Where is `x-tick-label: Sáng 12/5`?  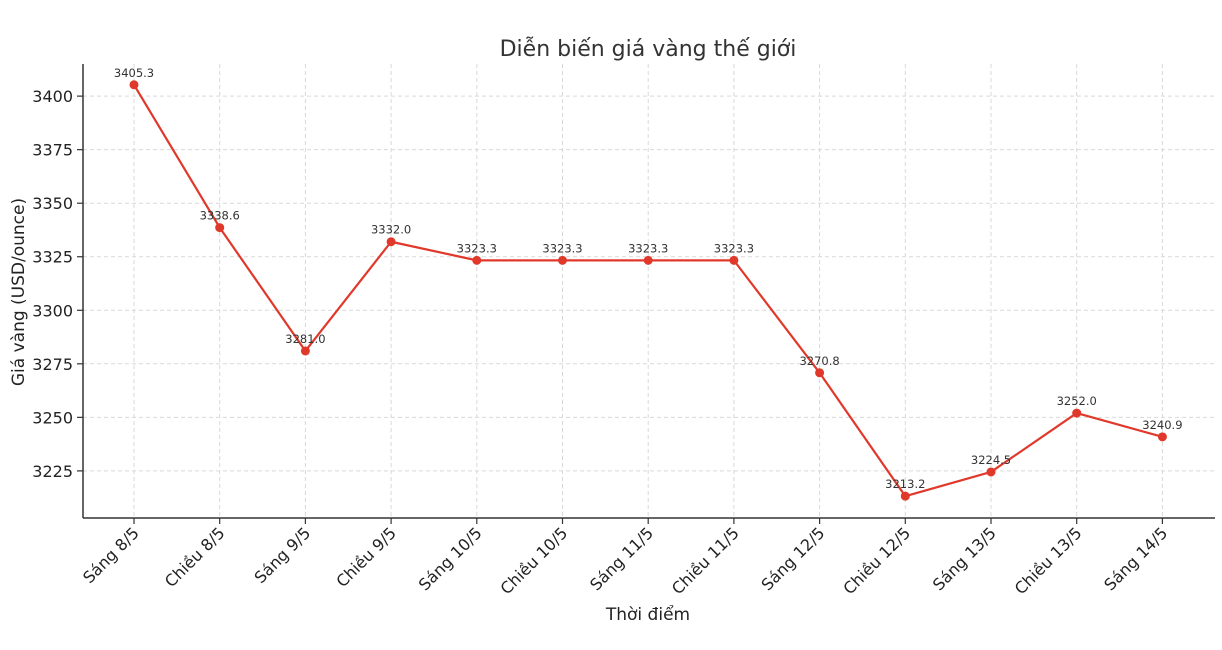
x-tick-label: Sáng 12/5 is located at coordinates (793, 558).